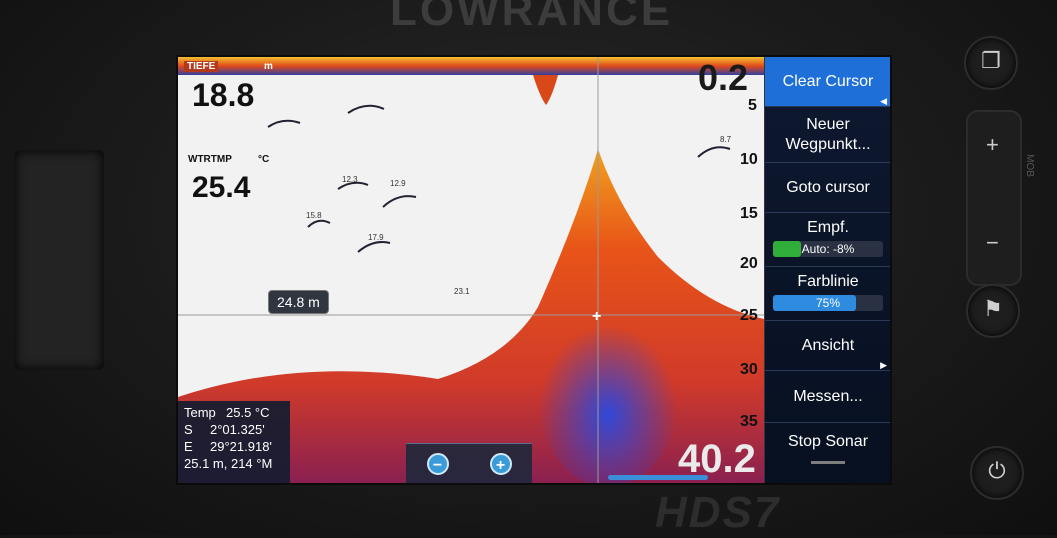 The height and width of the screenshot is (538, 1057). Describe the element at coordinates (188, 429) in the screenshot. I see `info-key: S` at that location.